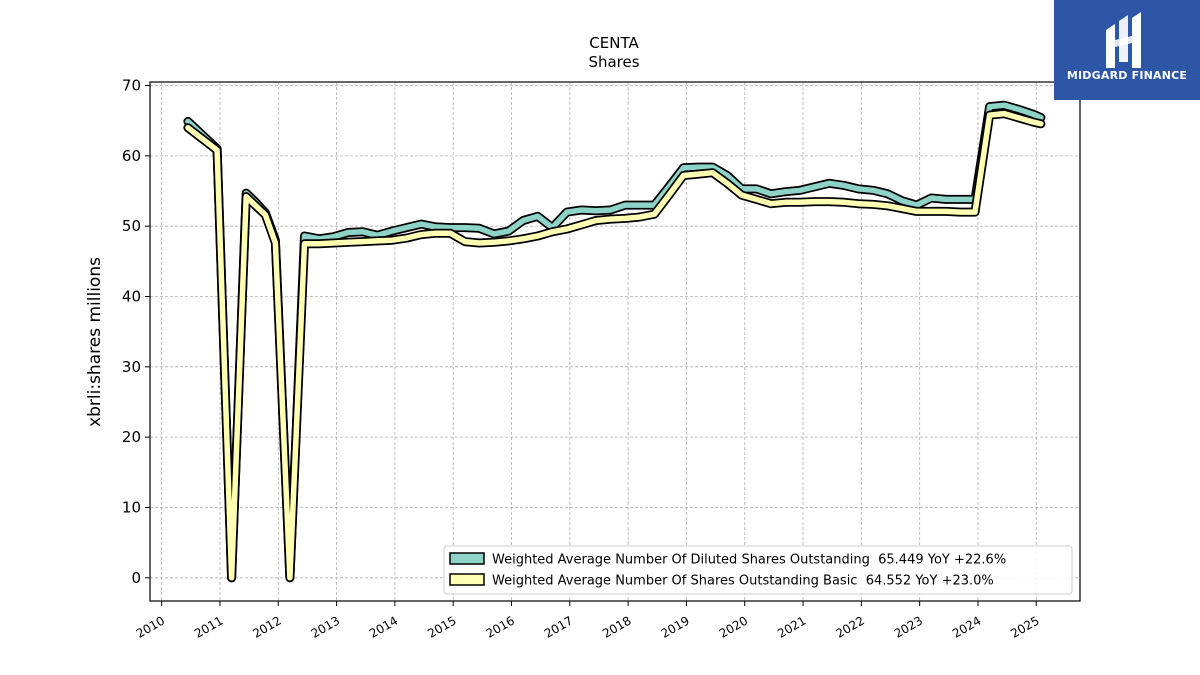  Describe the element at coordinates (136, 332) in the screenshot. I see `y-axis: 0 10 20 30 40 50 60 70` at that location.